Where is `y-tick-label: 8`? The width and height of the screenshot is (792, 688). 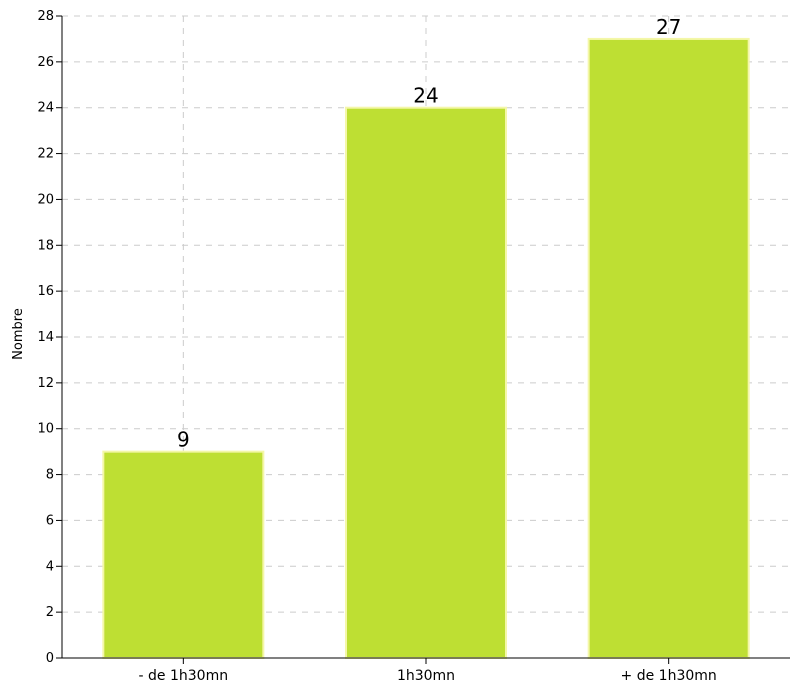
y-tick-label: 8 is located at coordinates (50, 475).